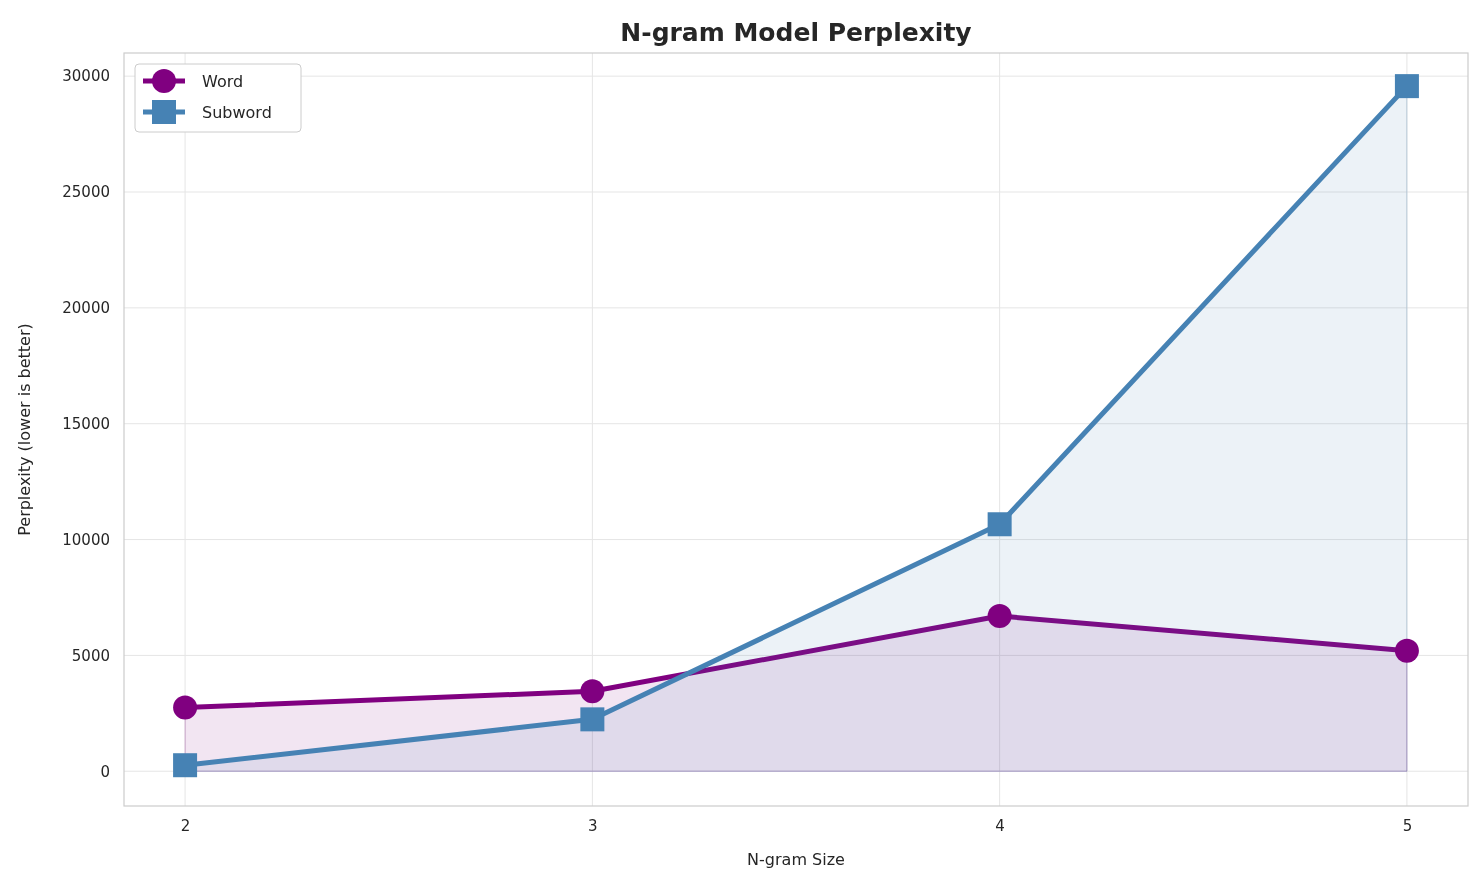 The height and width of the screenshot is (885, 1484). What do you see at coordinates (24, 429) in the screenshot?
I see `y-axis-title: Perplexity (lower is better)` at bounding box center [24, 429].